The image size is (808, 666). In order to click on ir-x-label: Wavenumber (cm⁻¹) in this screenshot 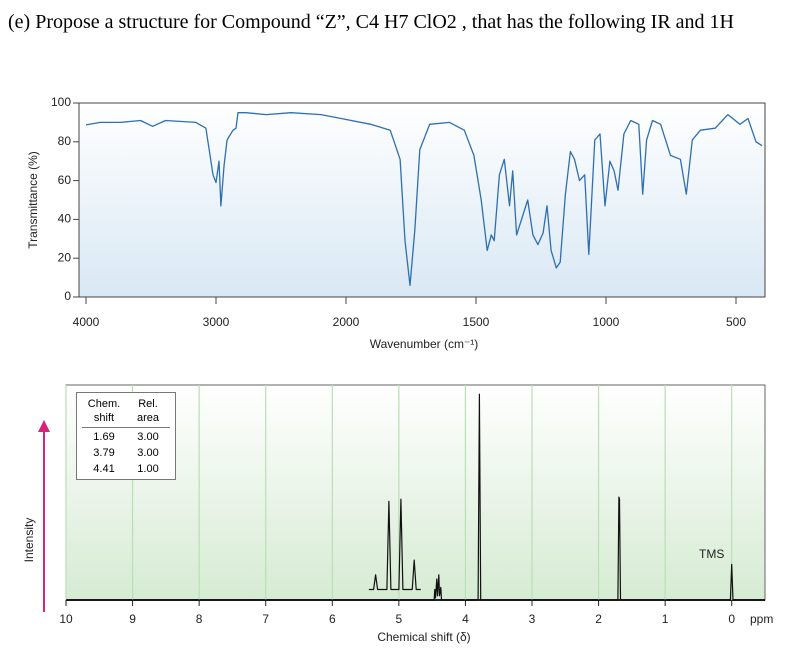, I will do `click(424, 344)`.